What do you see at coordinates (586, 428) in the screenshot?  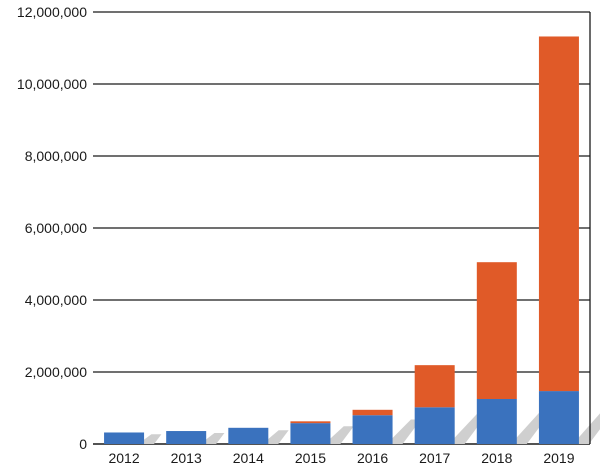 I see `bar-shadow-2019` at bounding box center [586, 428].